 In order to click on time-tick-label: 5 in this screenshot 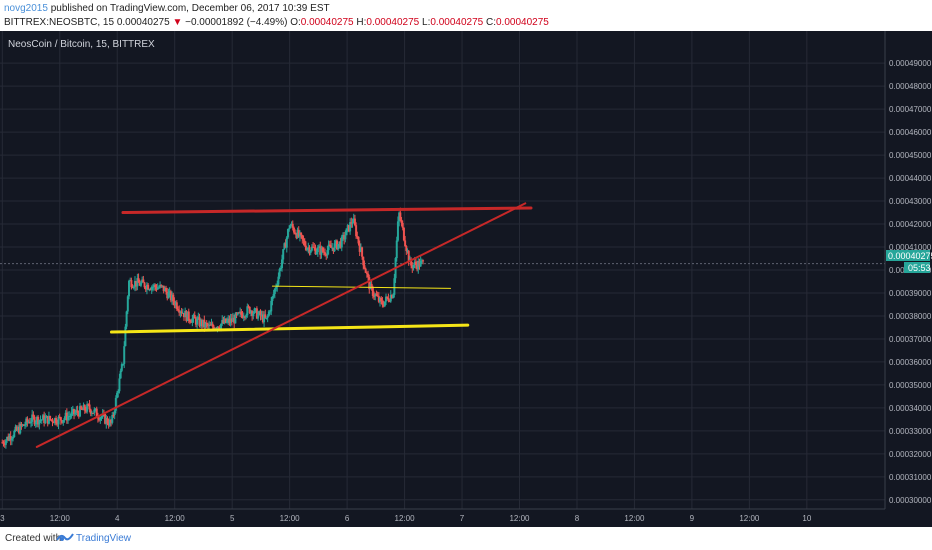, I will do `click(232, 518)`.